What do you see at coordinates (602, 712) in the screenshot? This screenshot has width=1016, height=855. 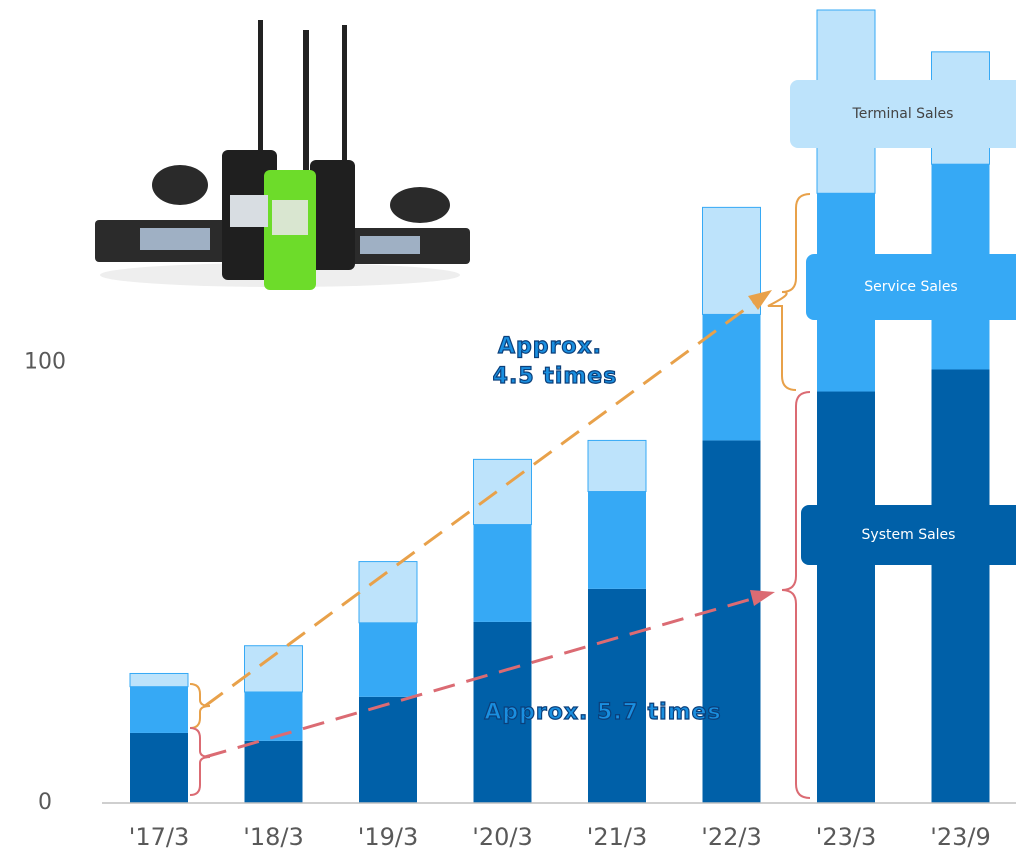 I see `annotation: Approx. 5.7 times` at bounding box center [602, 712].